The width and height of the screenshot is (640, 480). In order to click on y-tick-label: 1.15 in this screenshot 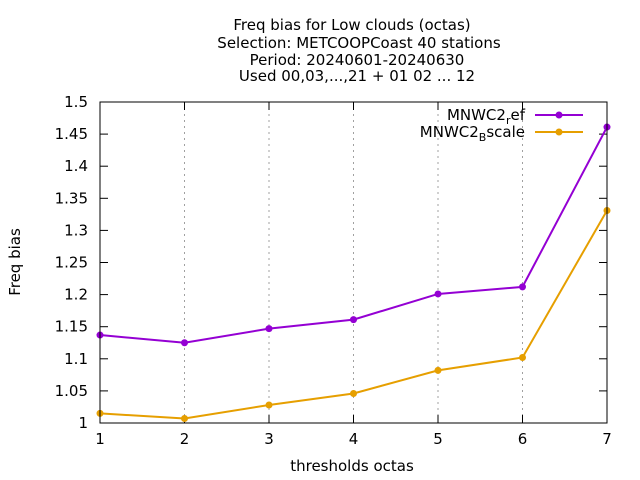, I will do `click(71, 327)`.